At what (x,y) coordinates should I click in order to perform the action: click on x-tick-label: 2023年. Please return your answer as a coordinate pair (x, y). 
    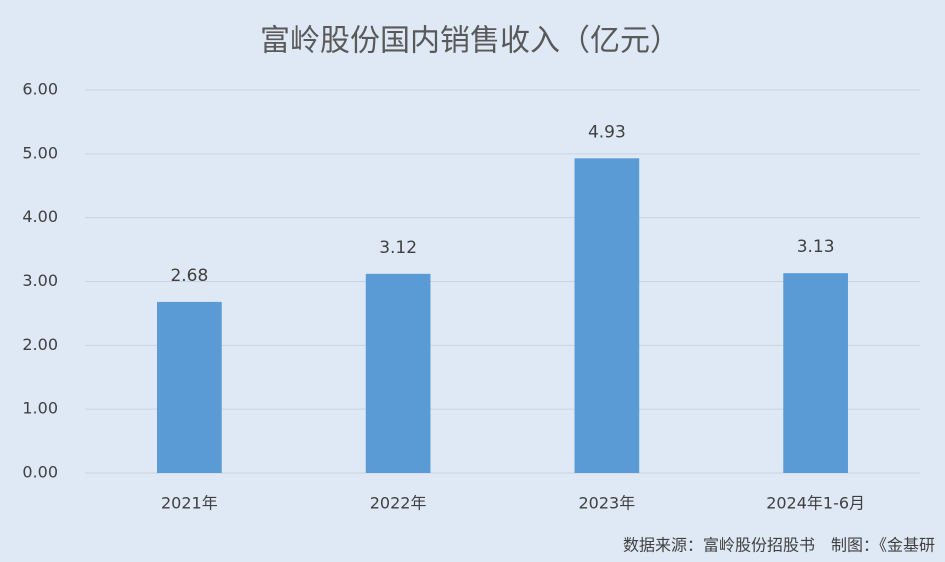
    Looking at the image, I should click on (607, 503).